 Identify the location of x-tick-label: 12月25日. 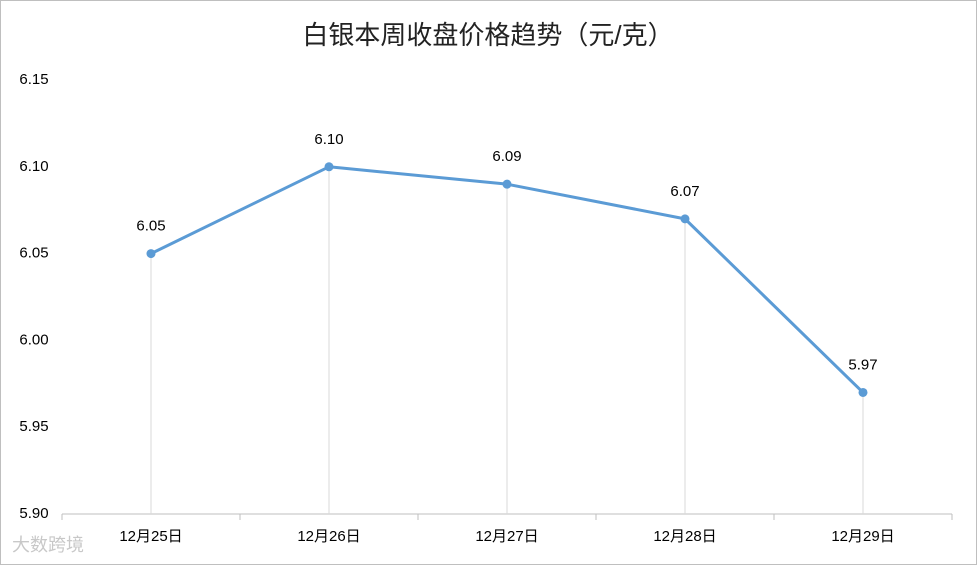
(150, 536).